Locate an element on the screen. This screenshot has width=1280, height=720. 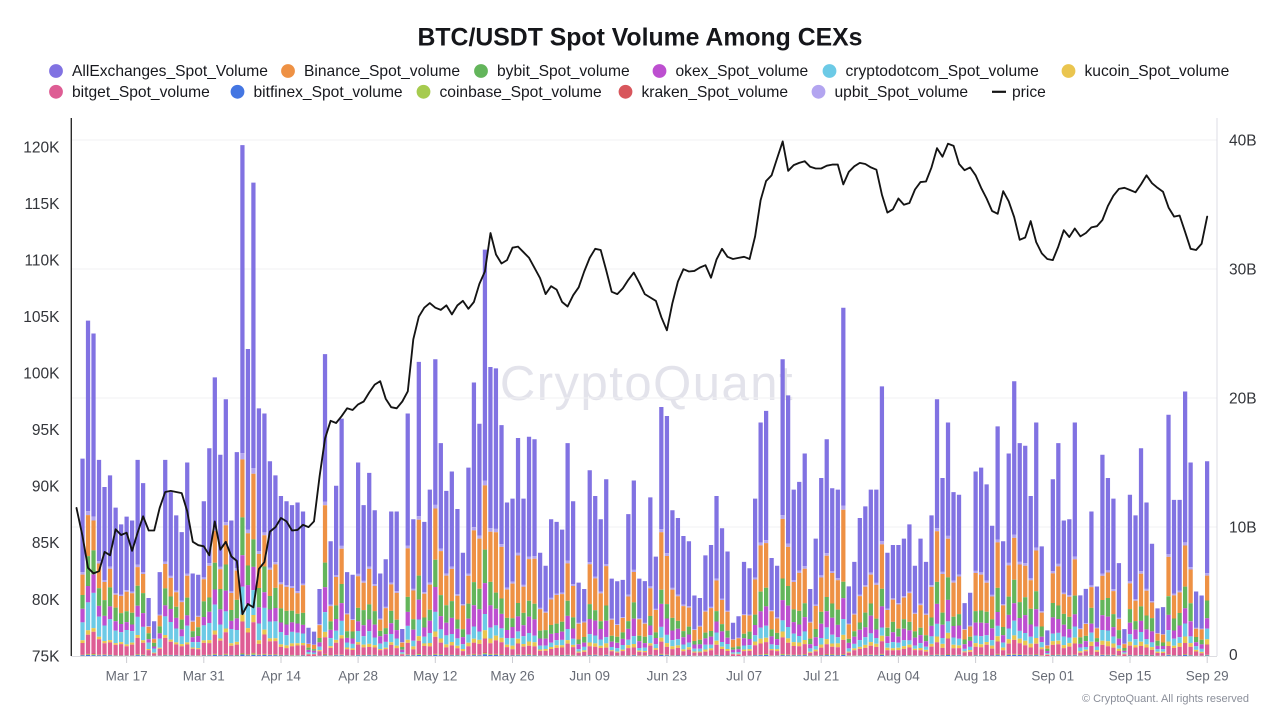
svg-text: 20B is located at coordinates (1243, 398).